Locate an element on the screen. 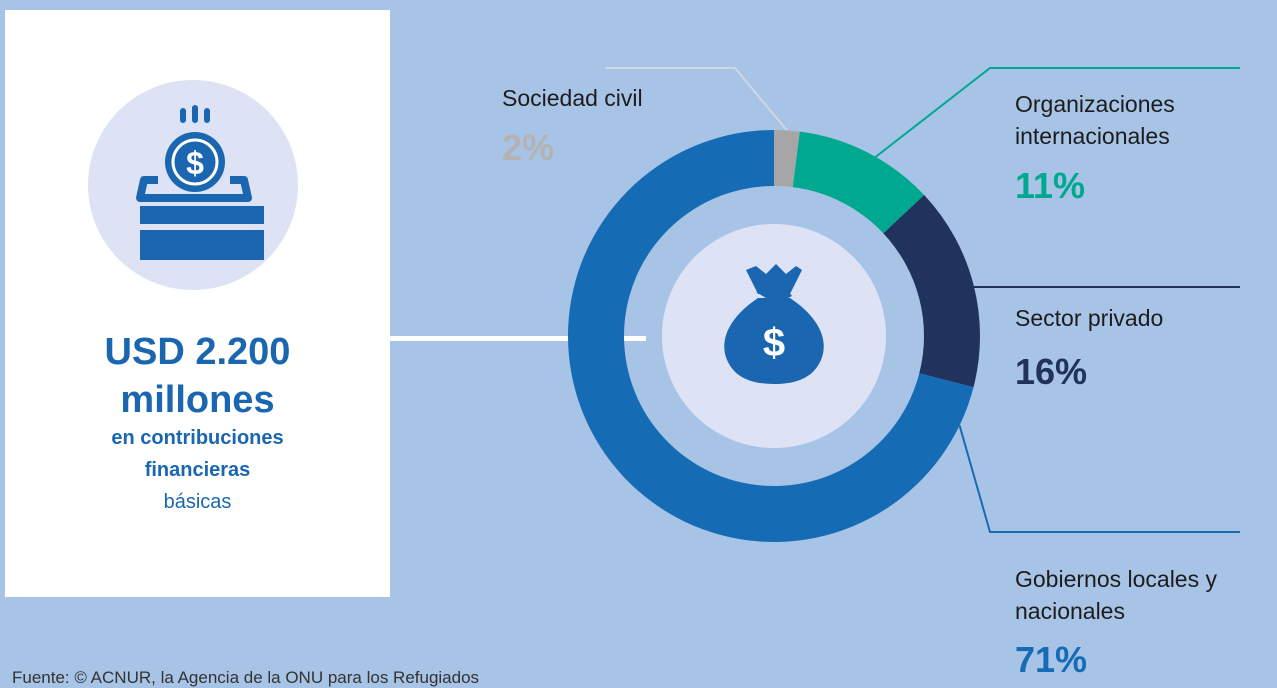 This screenshot has width=1277, height=688. slice-label-sector-privado: Sector privado is located at coordinates (1089, 318).